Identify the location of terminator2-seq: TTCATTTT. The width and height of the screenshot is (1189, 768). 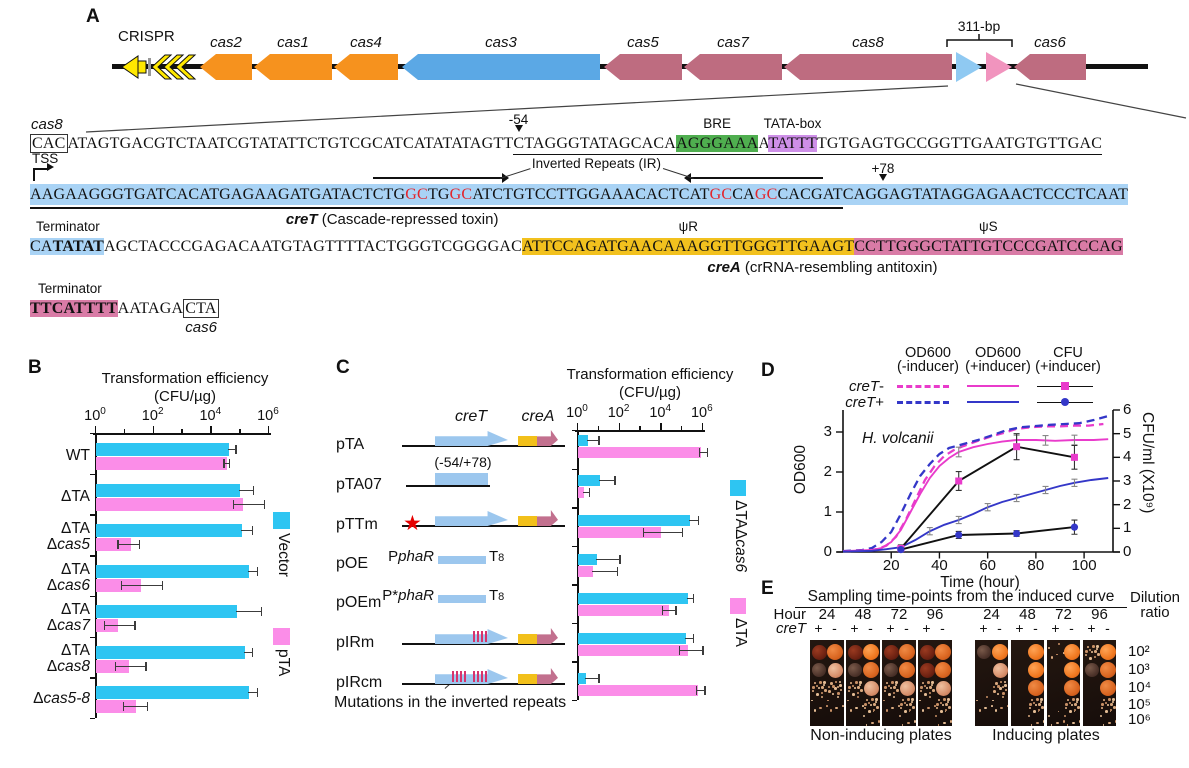
(74, 308).